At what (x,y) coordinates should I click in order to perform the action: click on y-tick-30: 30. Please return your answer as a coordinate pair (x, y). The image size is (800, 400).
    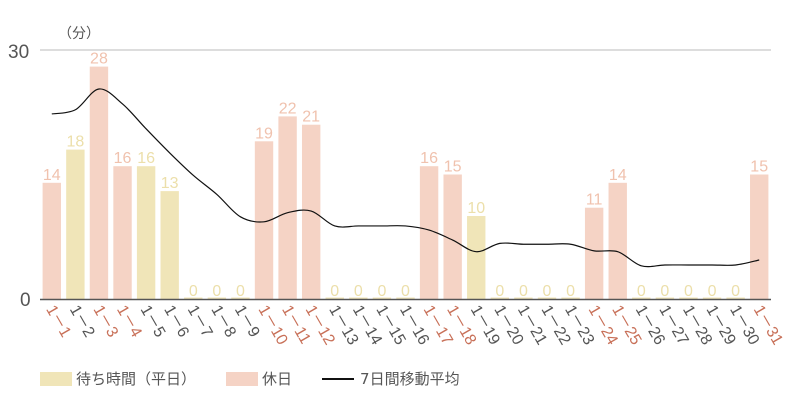
    Looking at the image, I should click on (18, 52).